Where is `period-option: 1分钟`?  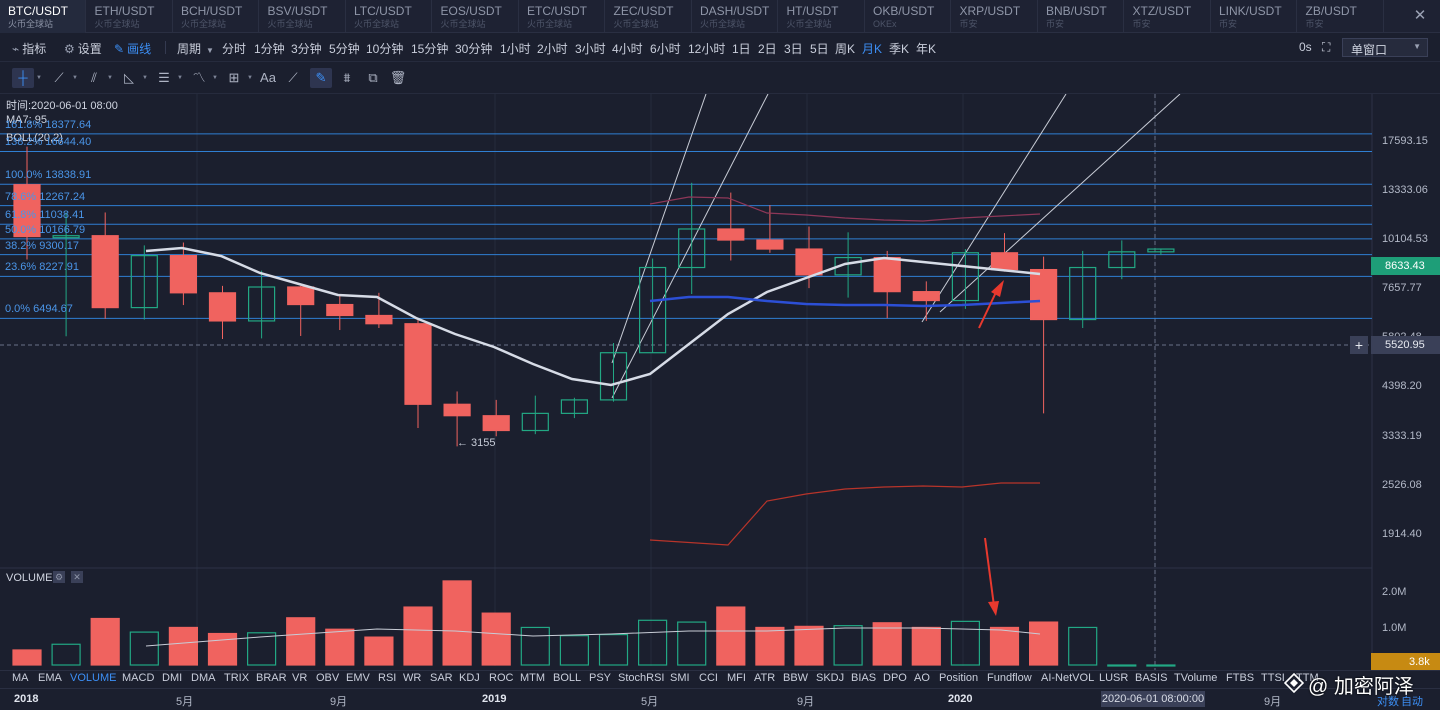 period-option: 1分钟 is located at coordinates (269, 49).